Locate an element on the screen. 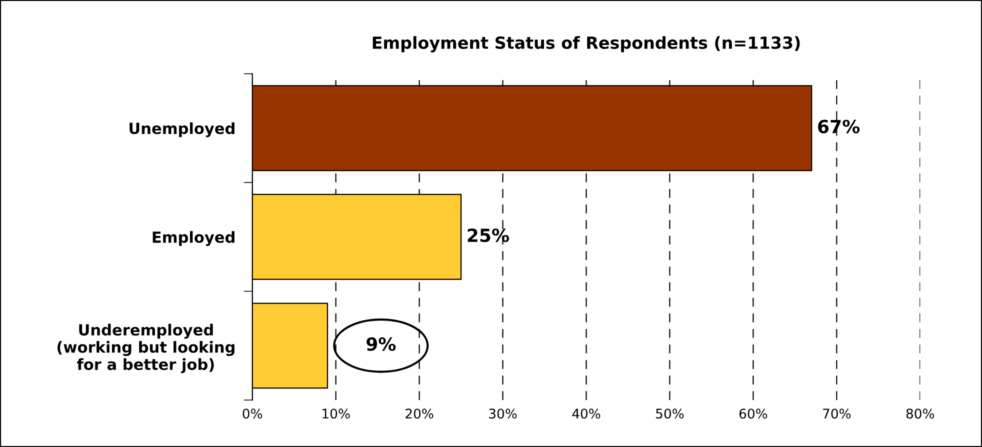 The image size is (982, 447). data-label: 67% is located at coordinates (839, 127).